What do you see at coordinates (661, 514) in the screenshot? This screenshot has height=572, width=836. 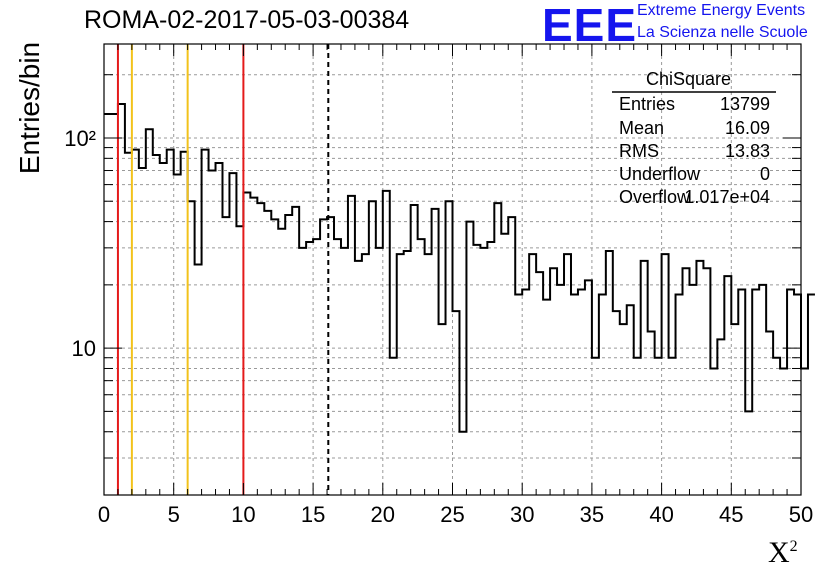 I see `x-tick-label: 40` at bounding box center [661, 514].